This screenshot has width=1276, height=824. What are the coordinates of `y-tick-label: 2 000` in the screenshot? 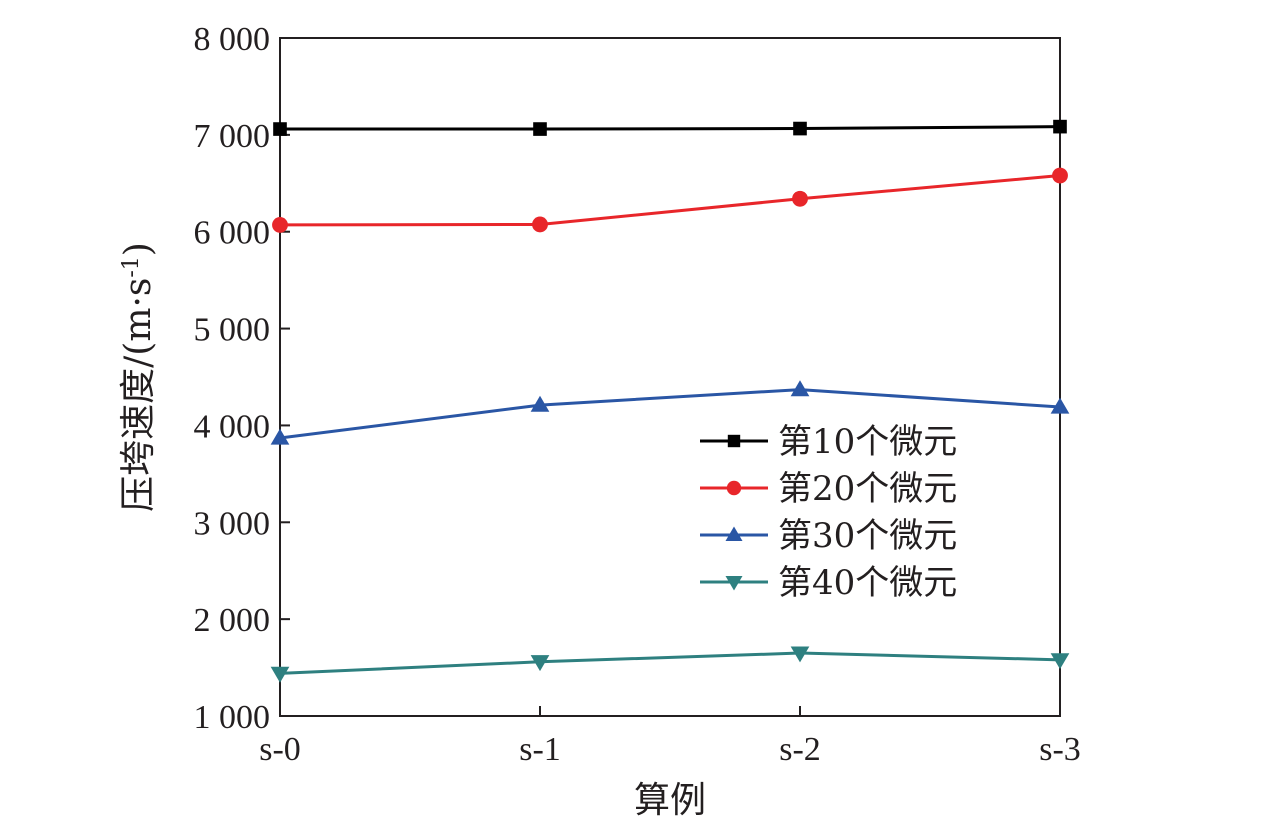 It's located at (232, 620).